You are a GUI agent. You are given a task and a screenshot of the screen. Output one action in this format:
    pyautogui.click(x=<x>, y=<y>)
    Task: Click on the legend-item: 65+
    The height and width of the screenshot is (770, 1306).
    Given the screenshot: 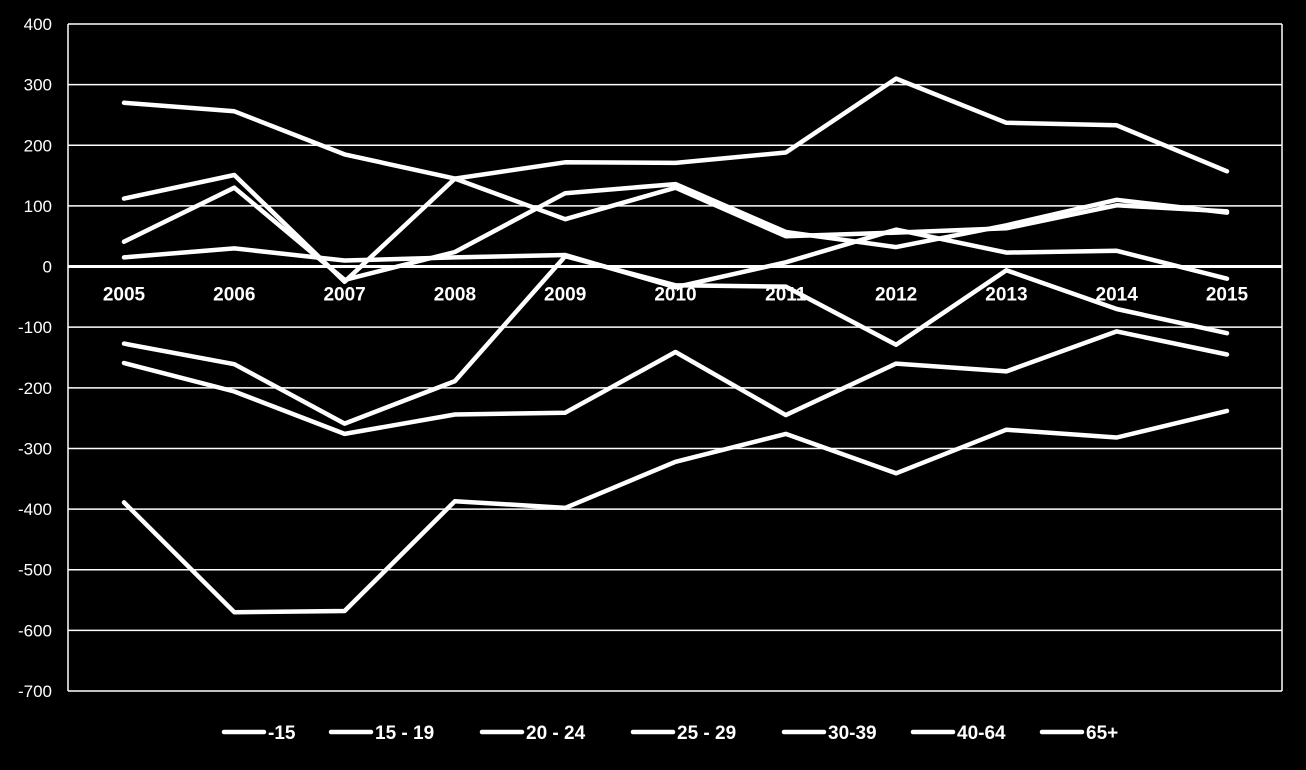 What is the action you would take?
    pyautogui.click(x=1078, y=733)
    